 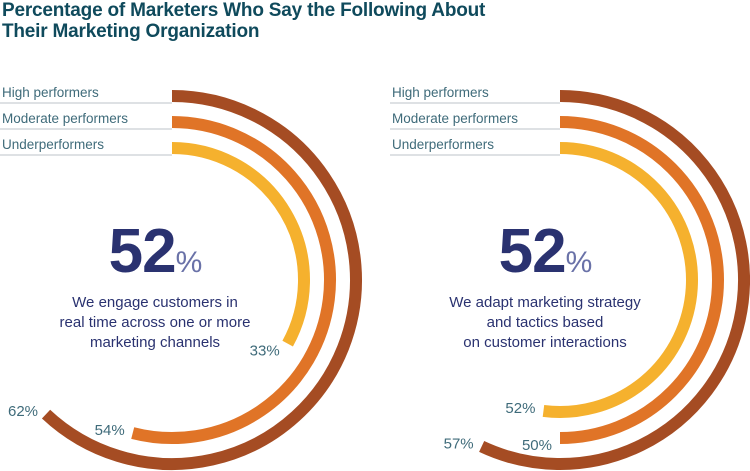 I want to click on description-line: We engage customers in, so click(x=155, y=302).